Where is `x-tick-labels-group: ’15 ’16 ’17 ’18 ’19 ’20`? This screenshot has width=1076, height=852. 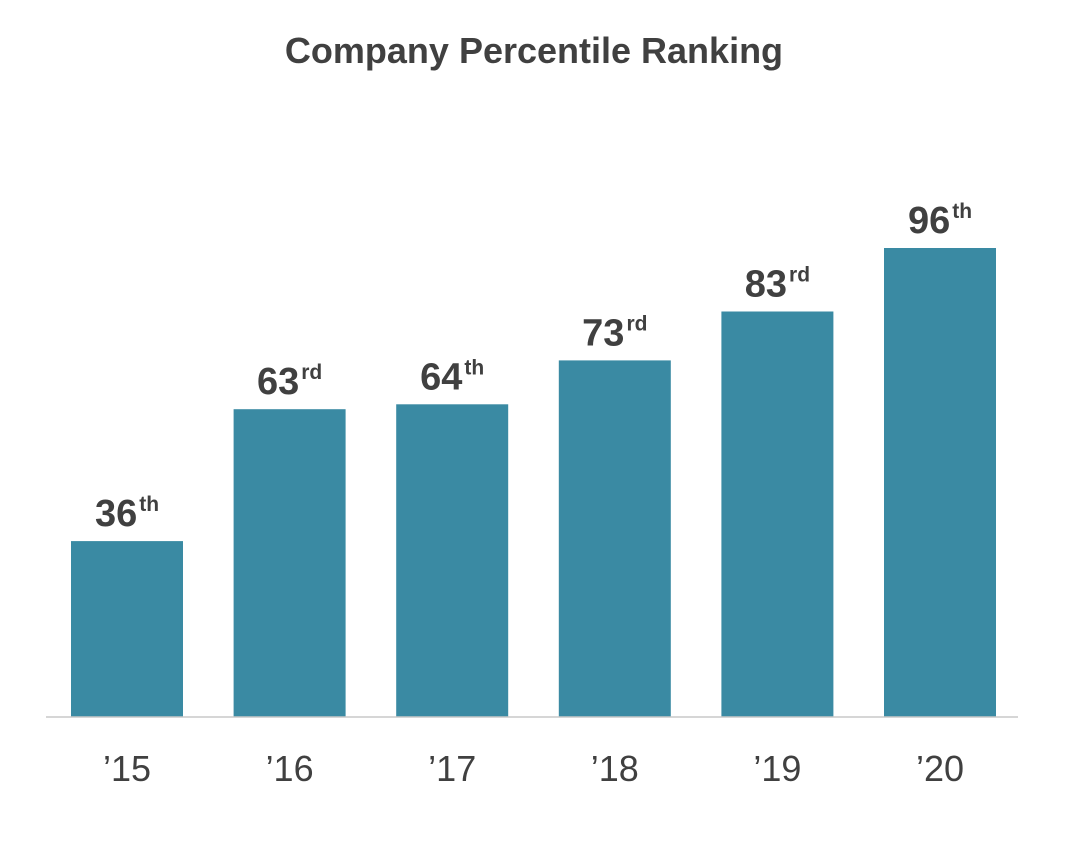 x-tick-labels-group: ’15 ’16 ’17 ’18 ’19 ’20 is located at coordinates (533, 768).